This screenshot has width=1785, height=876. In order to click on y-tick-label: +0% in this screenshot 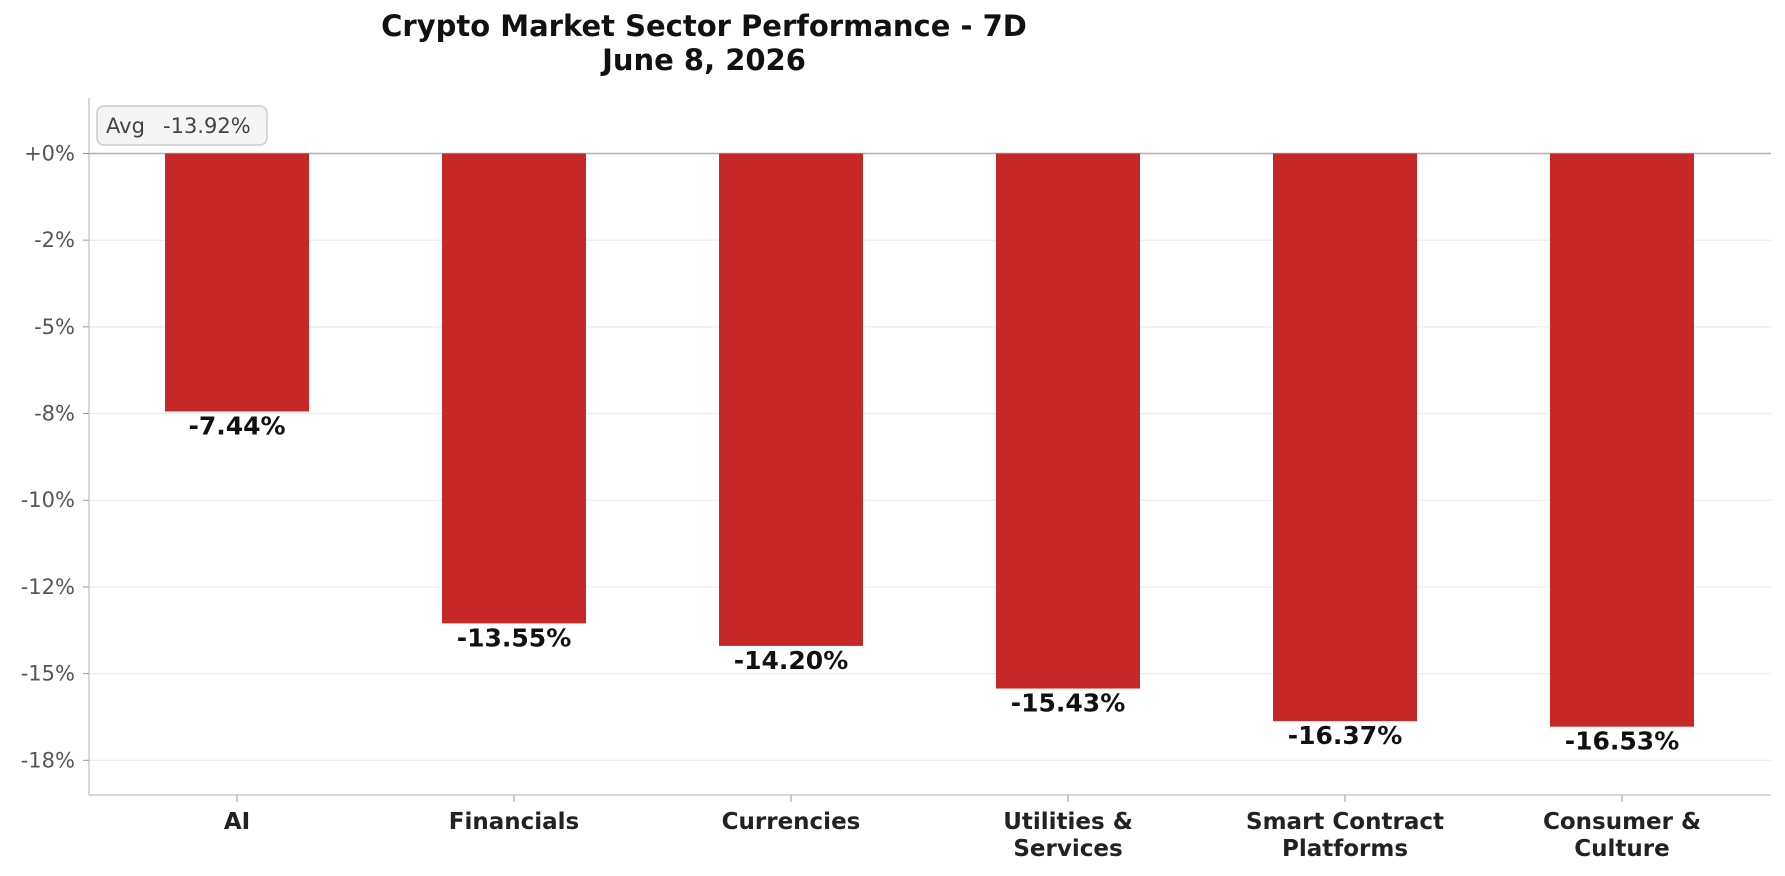, I will do `click(49, 153)`.